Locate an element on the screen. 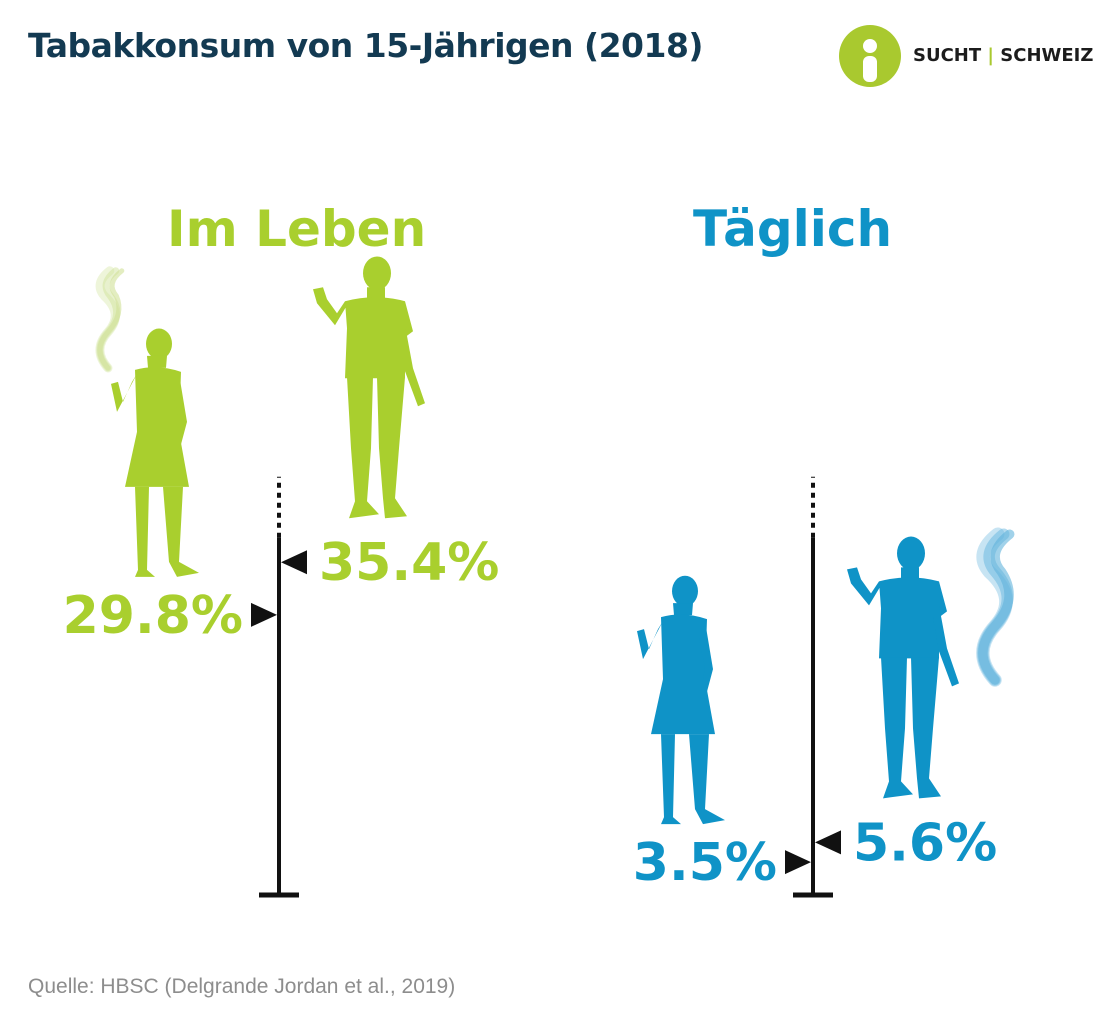 The image size is (1096, 1026). logo-text-right: SCHWEIZ is located at coordinates (1047, 55).